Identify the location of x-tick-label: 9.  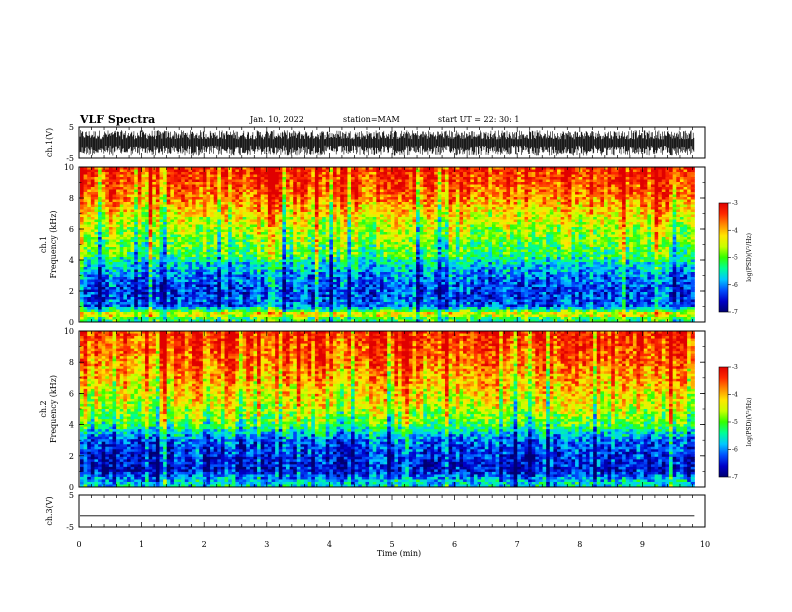
(642, 544).